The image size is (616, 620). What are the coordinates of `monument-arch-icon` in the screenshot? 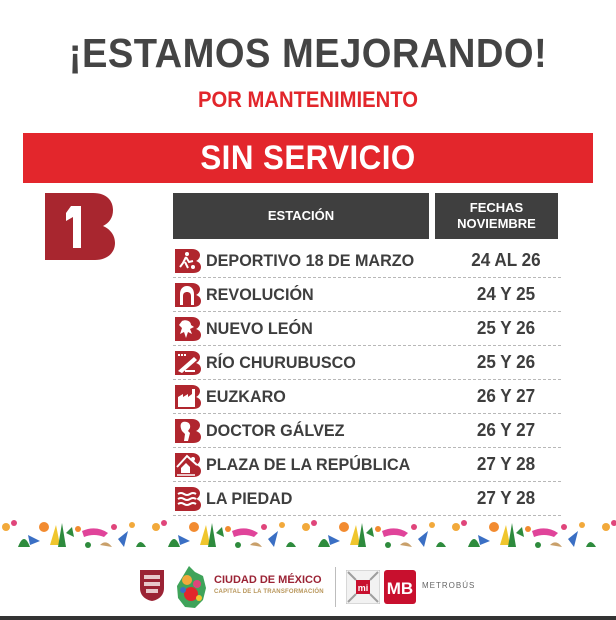 It's located at (188, 294).